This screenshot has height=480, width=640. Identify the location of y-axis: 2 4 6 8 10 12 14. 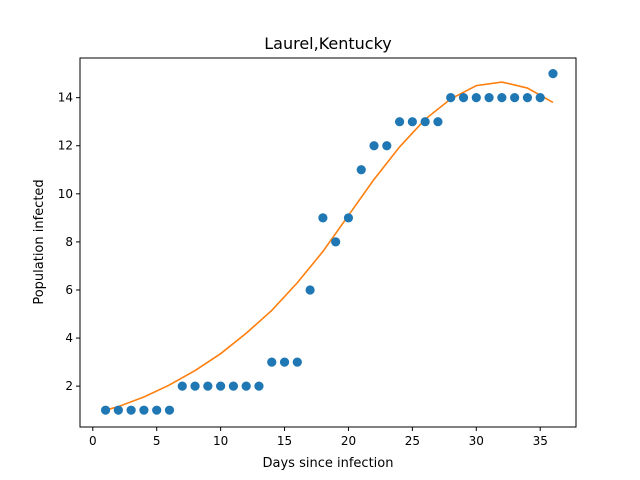
(69, 242).